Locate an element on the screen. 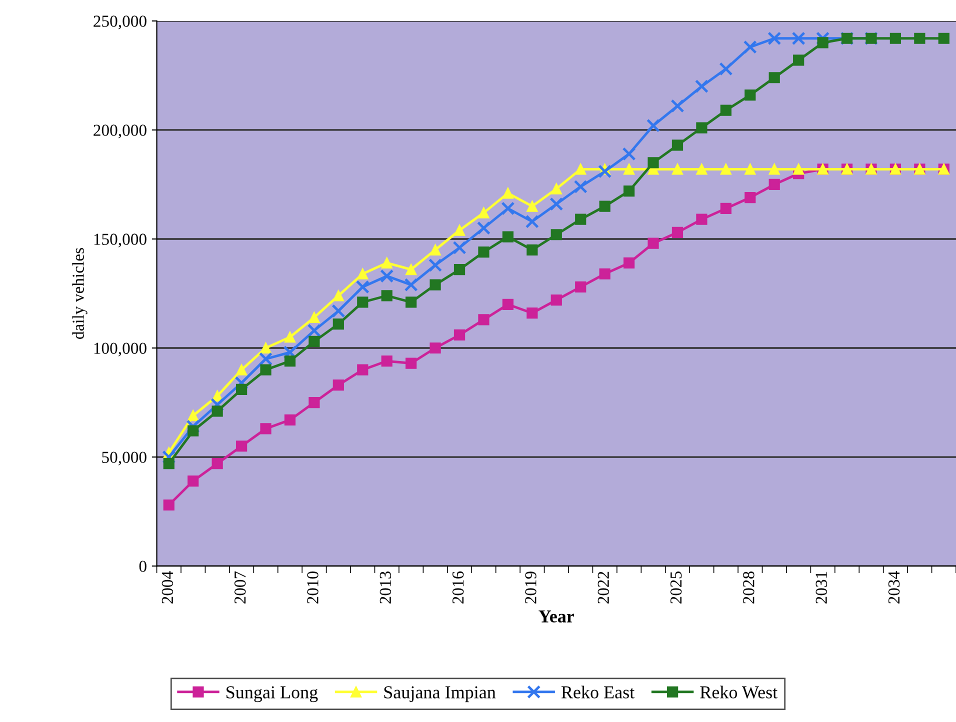 This screenshot has height=722, width=956. y-tick-label: 50,000 is located at coordinates (124, 459).